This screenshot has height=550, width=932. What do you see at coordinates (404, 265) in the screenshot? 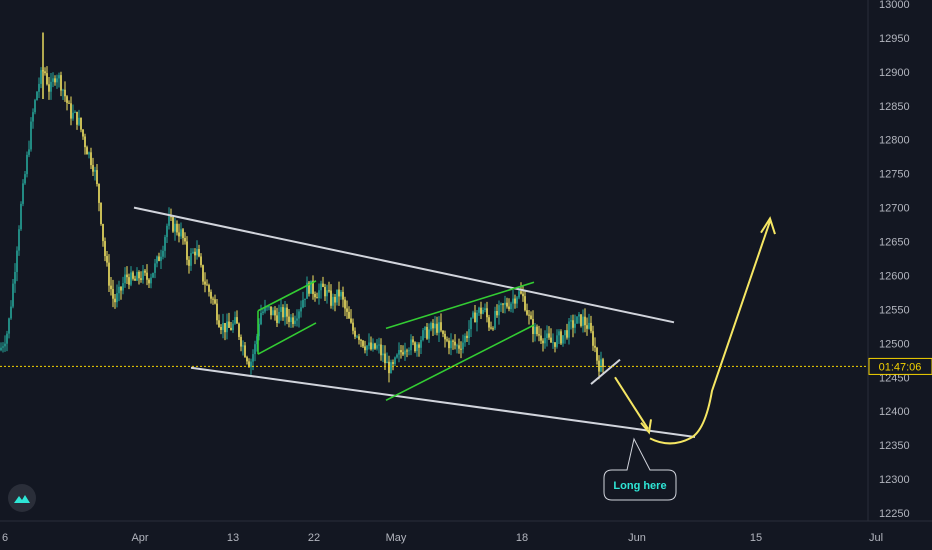
I see `upper-trendline` at bounding box center [404, 265].